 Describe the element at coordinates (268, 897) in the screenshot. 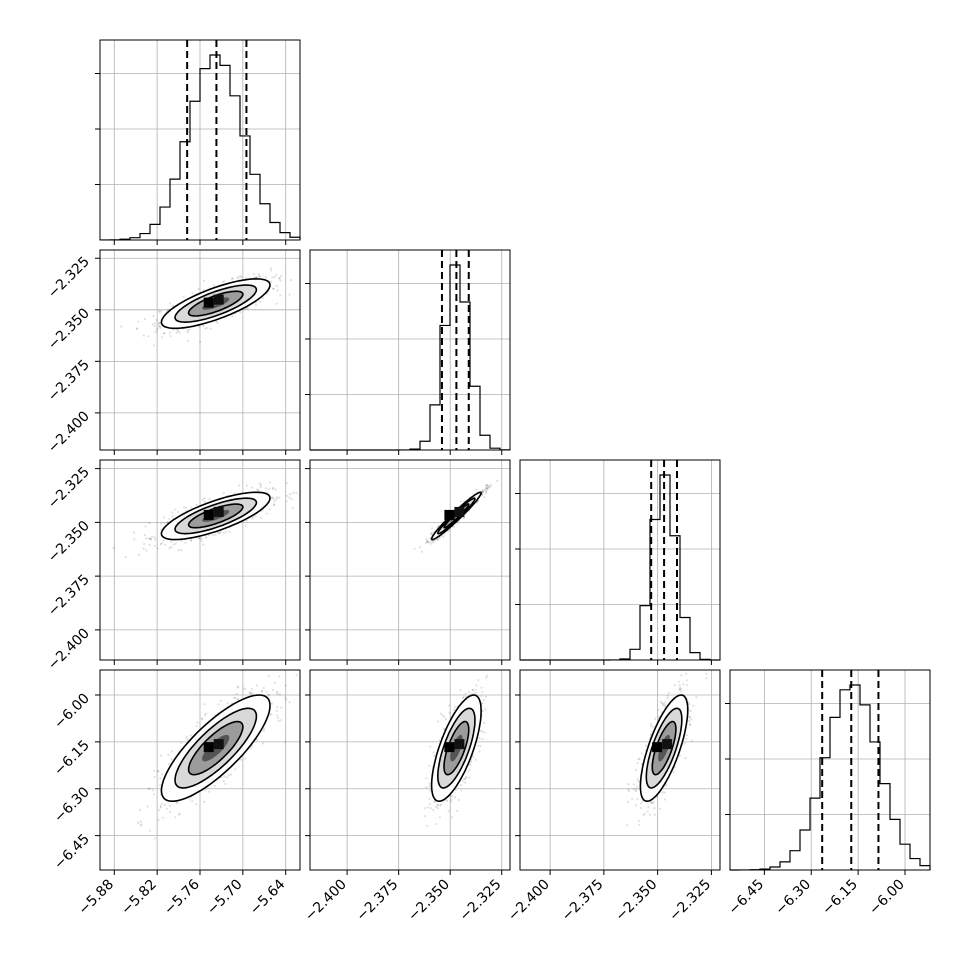

I see `x-tick-label-p0: −5.64` at that location.